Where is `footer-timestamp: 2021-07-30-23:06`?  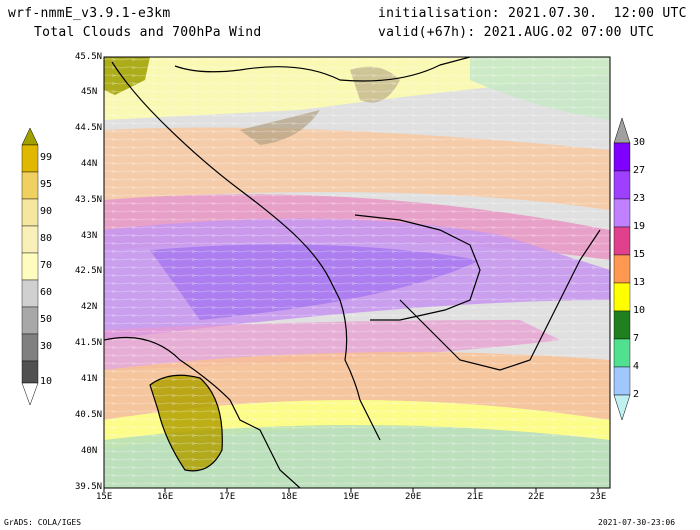
footer-timestamp: 2021-07-30-23:06 is located at coordinates (637, 522).